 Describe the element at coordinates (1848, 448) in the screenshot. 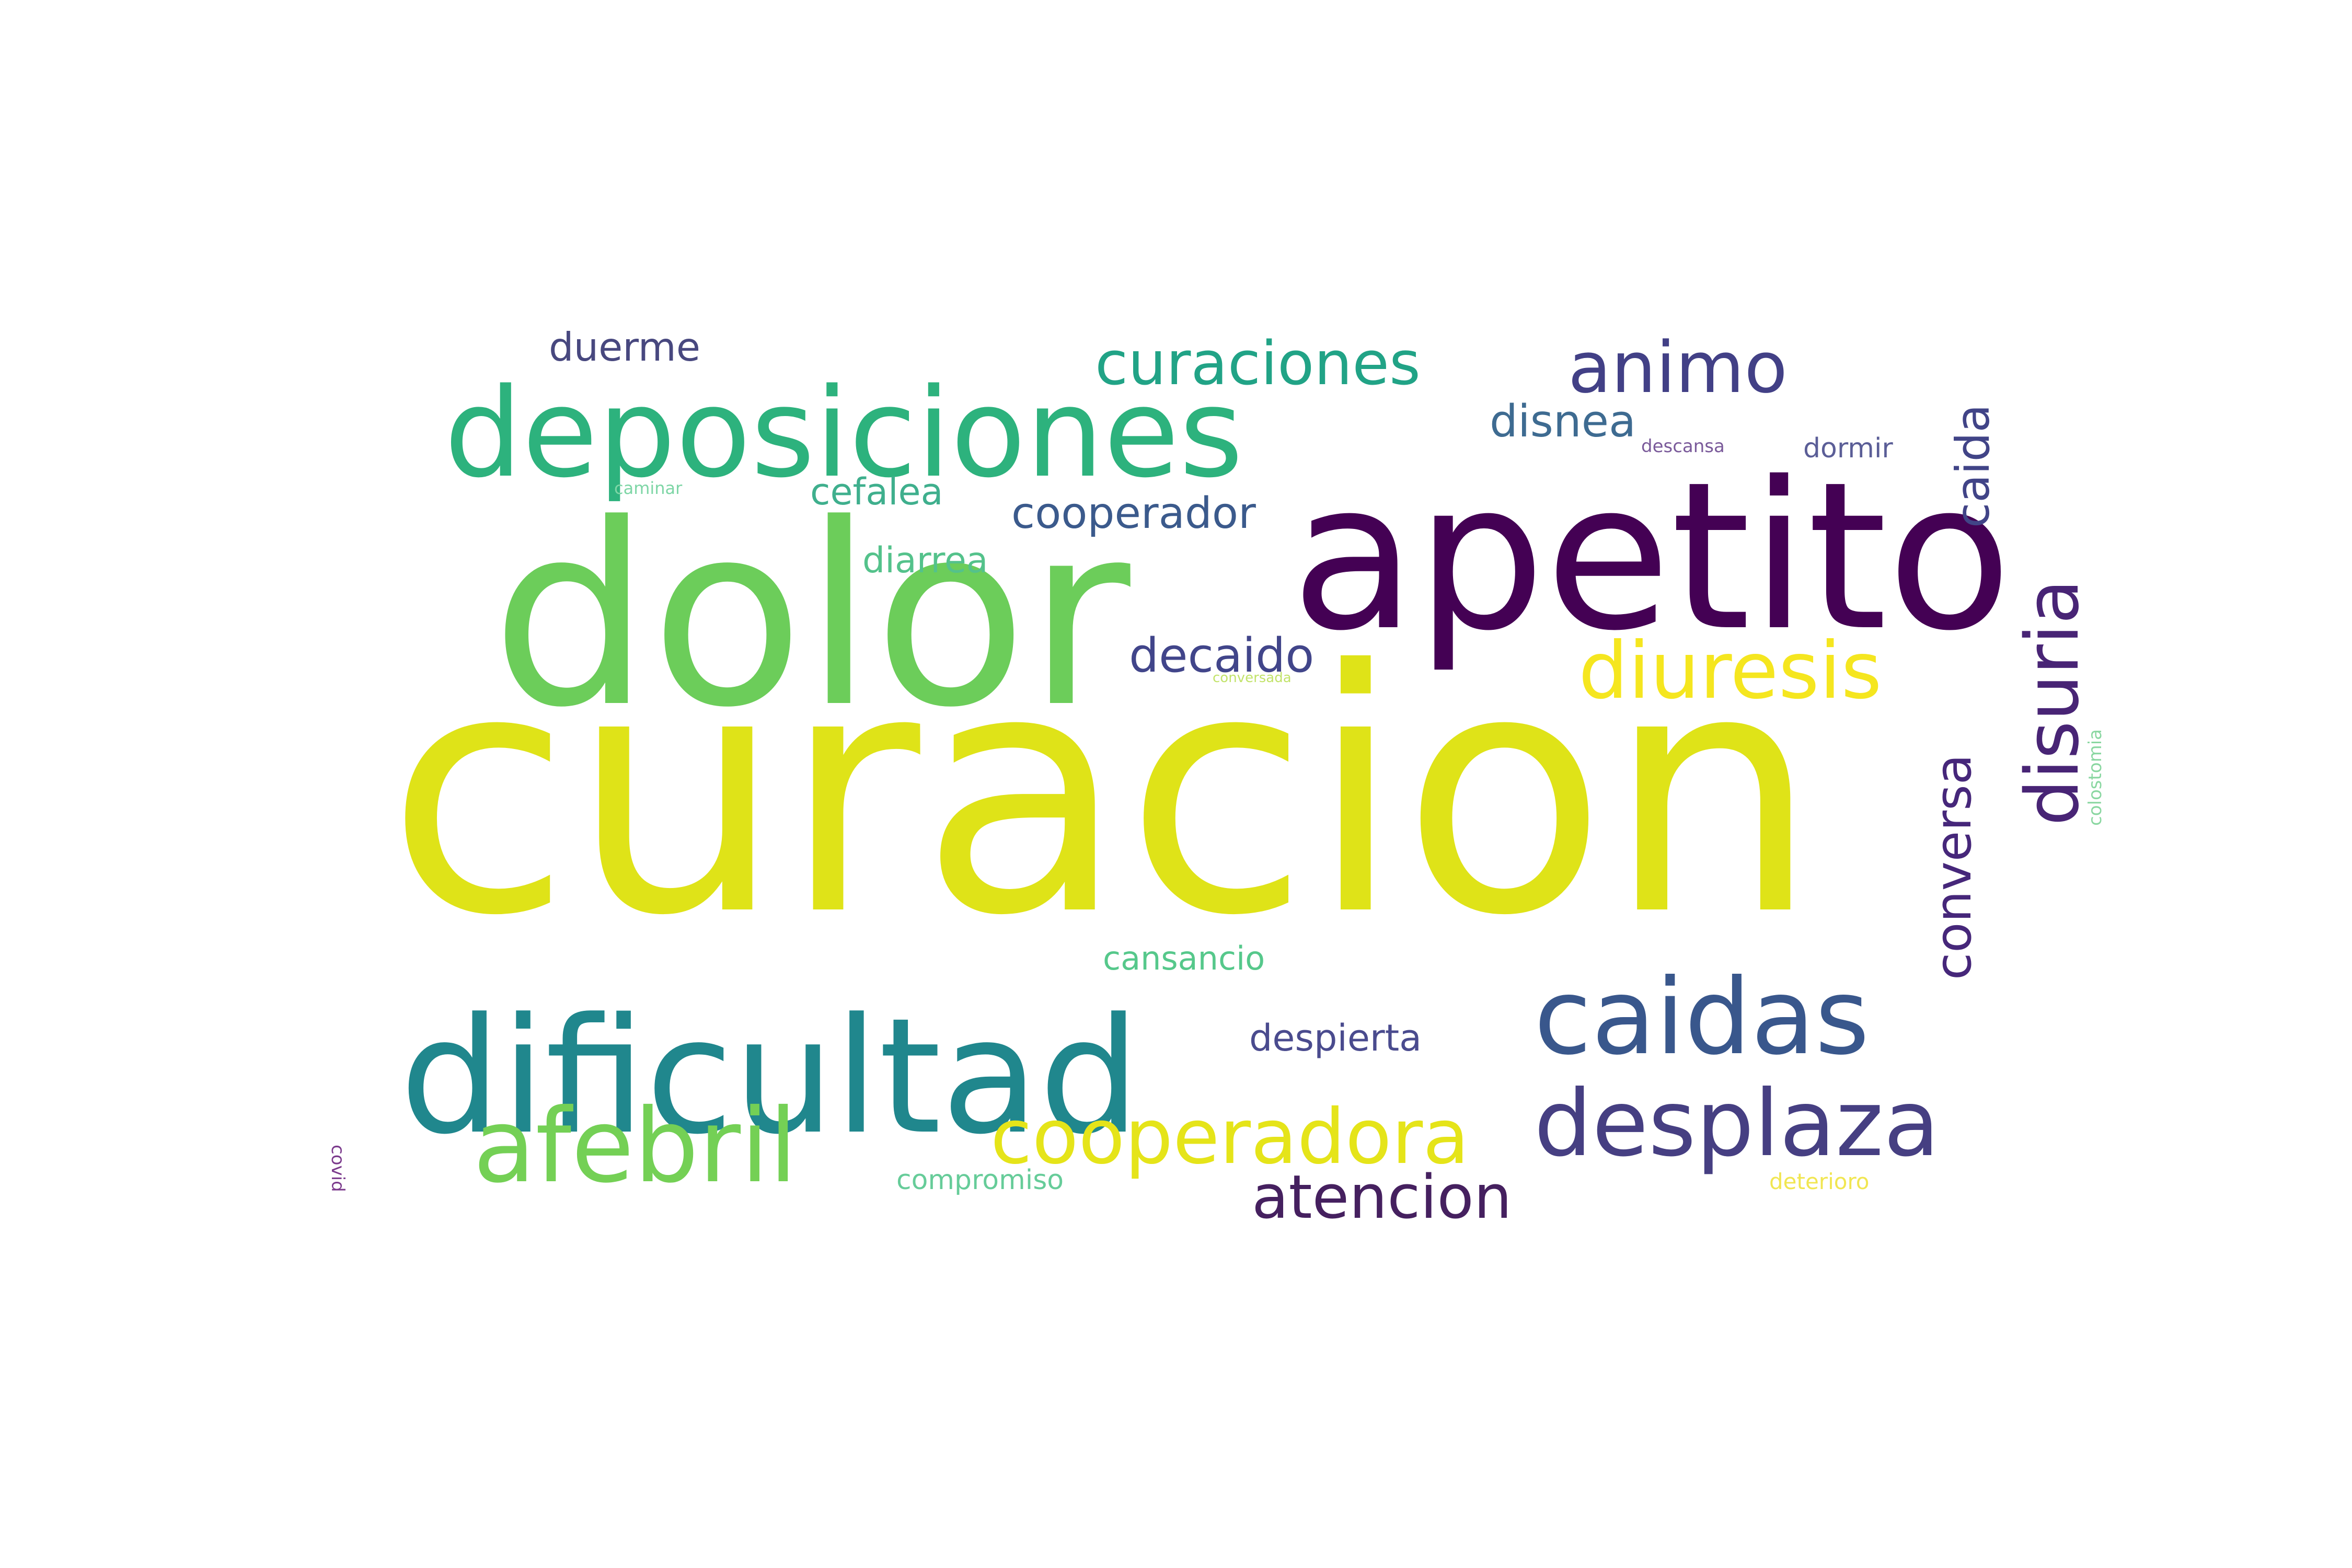

I see `word-dormir: dormir` at that location.